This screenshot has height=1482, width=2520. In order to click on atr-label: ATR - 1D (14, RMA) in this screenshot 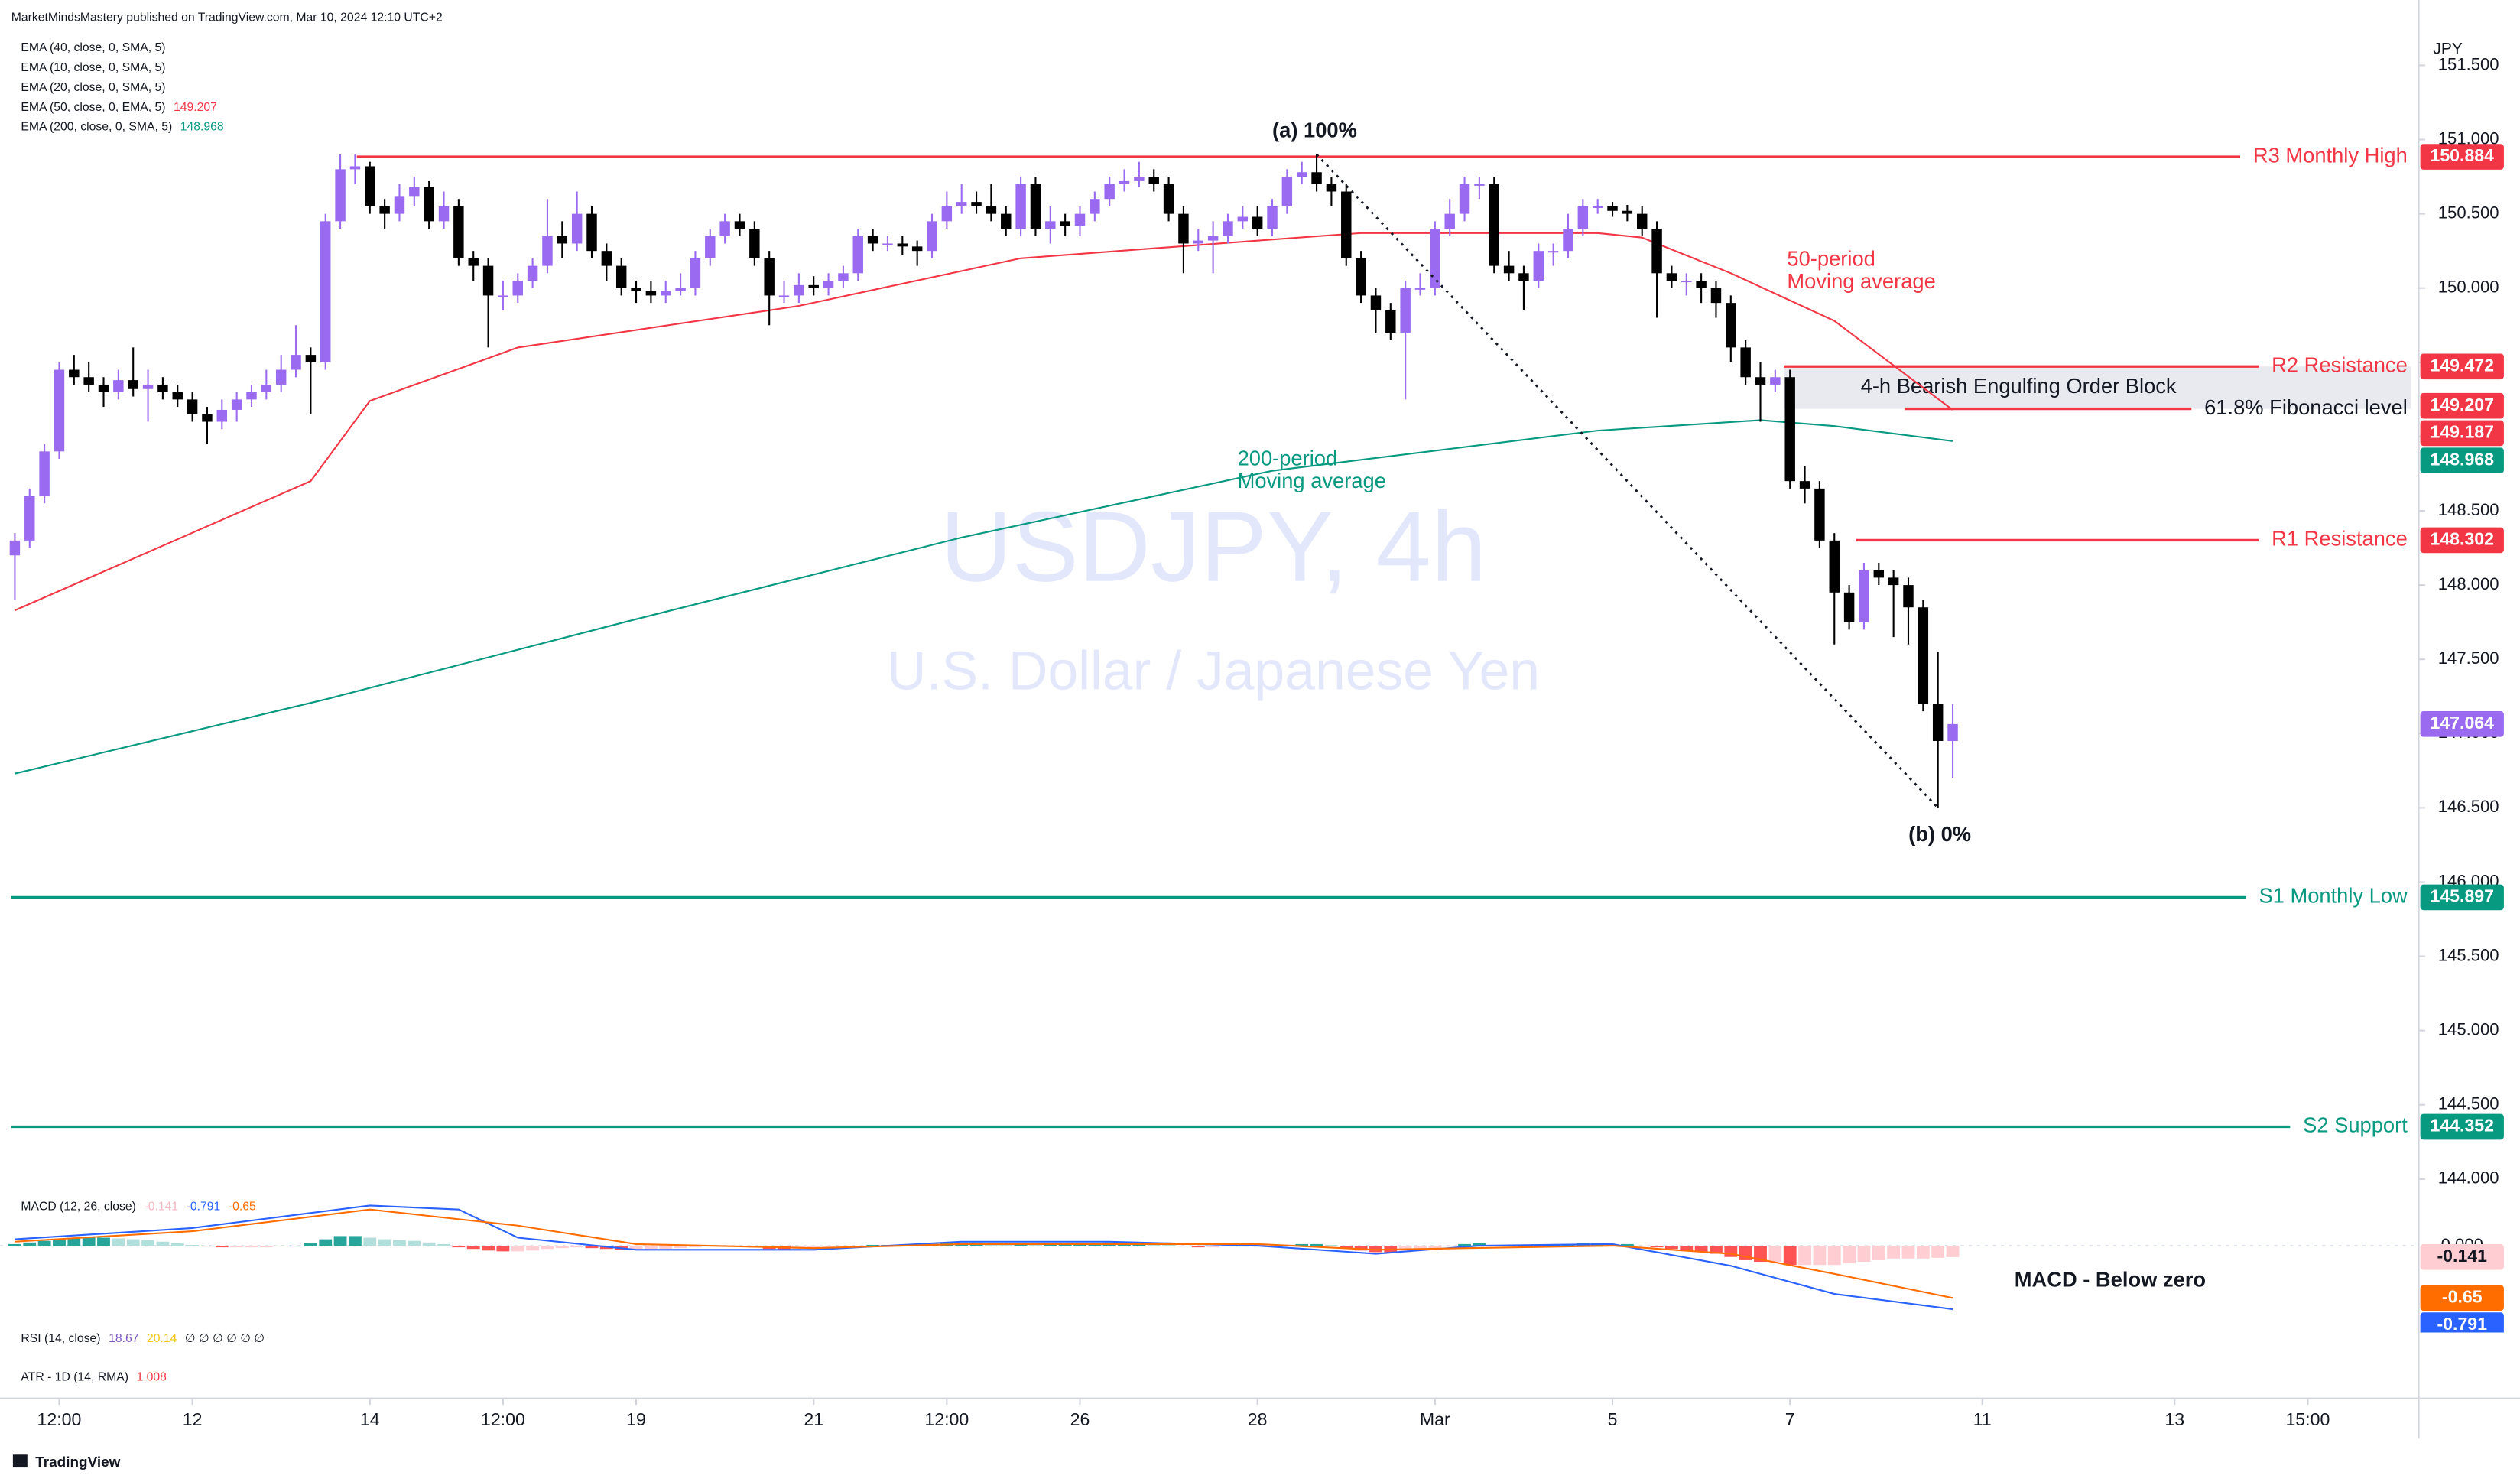, I will do `click(74, 1377)`.